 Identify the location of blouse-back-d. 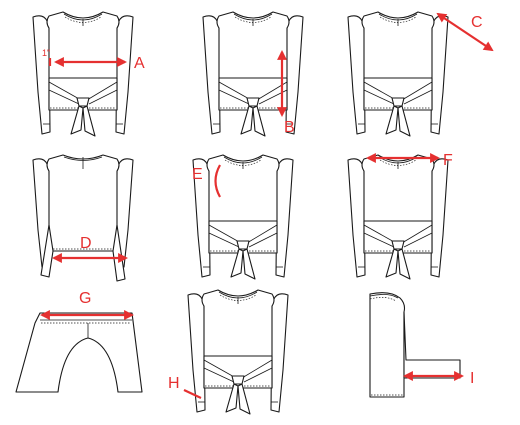
(83, 218).